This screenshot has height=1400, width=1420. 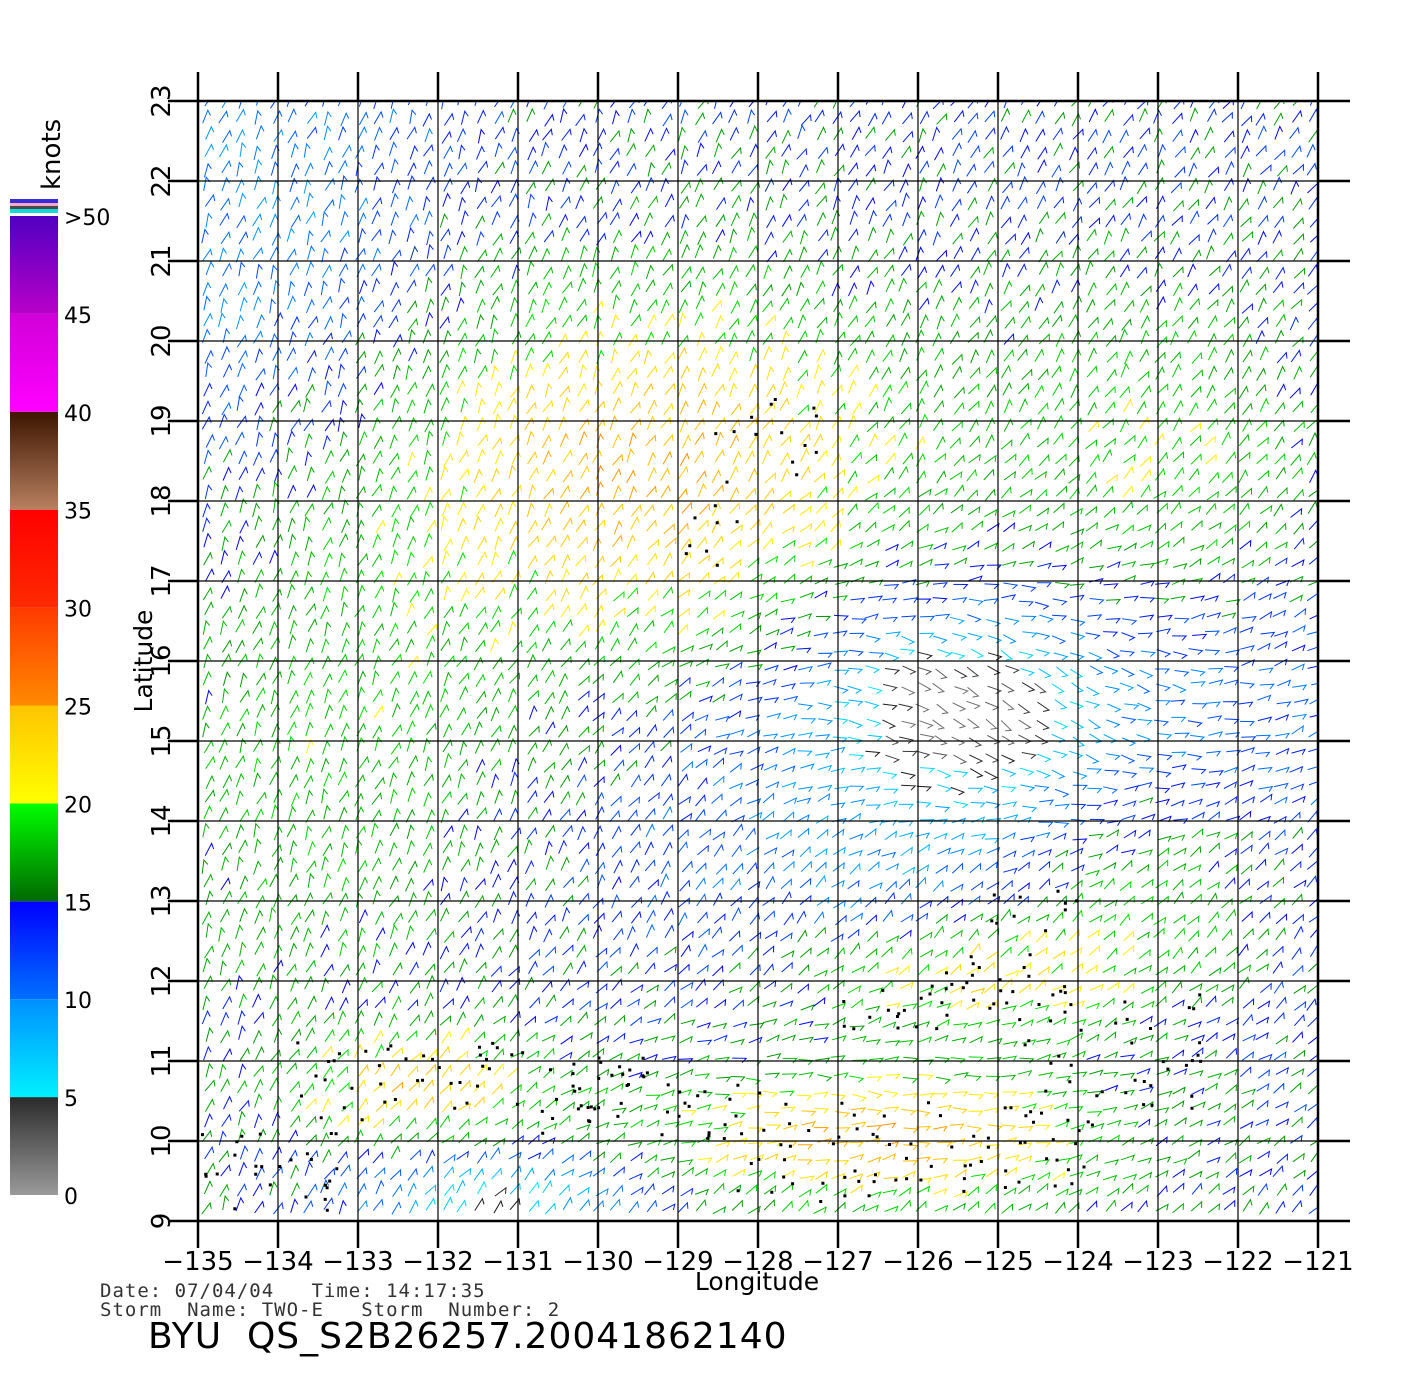 What do you see at coordinates (162, 180) in the screenshot?
I see `latitude-tick-label: 22` at bounding box center [162, 180].